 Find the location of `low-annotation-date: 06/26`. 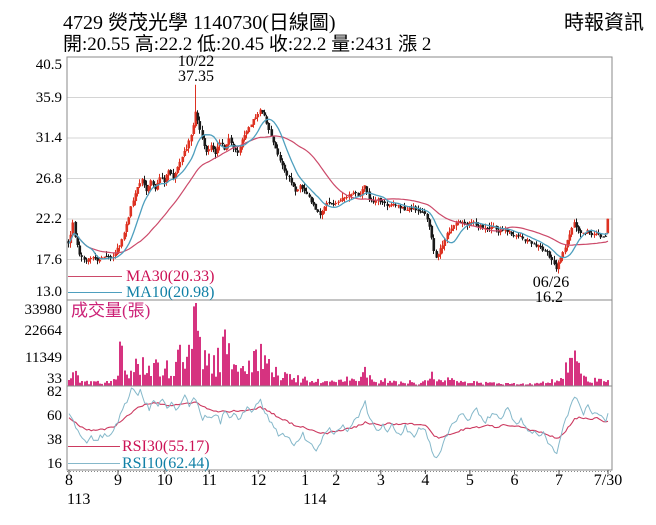

low-annotation-date: 06/26 is located at coordinates (551, 282).